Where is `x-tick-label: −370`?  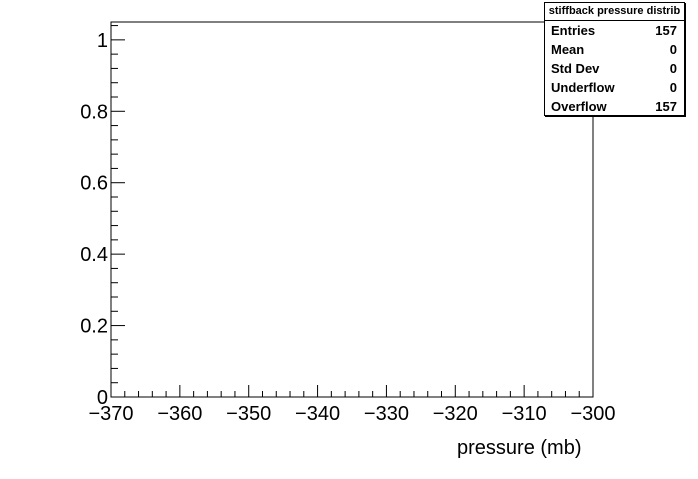 x-tick-label: −370 is located at coordinates (110, 414).